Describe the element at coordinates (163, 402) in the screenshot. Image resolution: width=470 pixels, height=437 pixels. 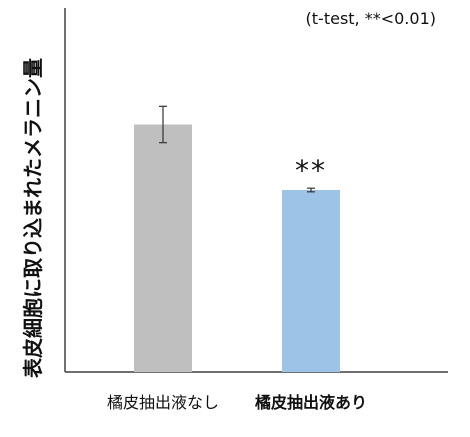
I see `x-tick-label-1: 橘皮抽出液なし` at that location.